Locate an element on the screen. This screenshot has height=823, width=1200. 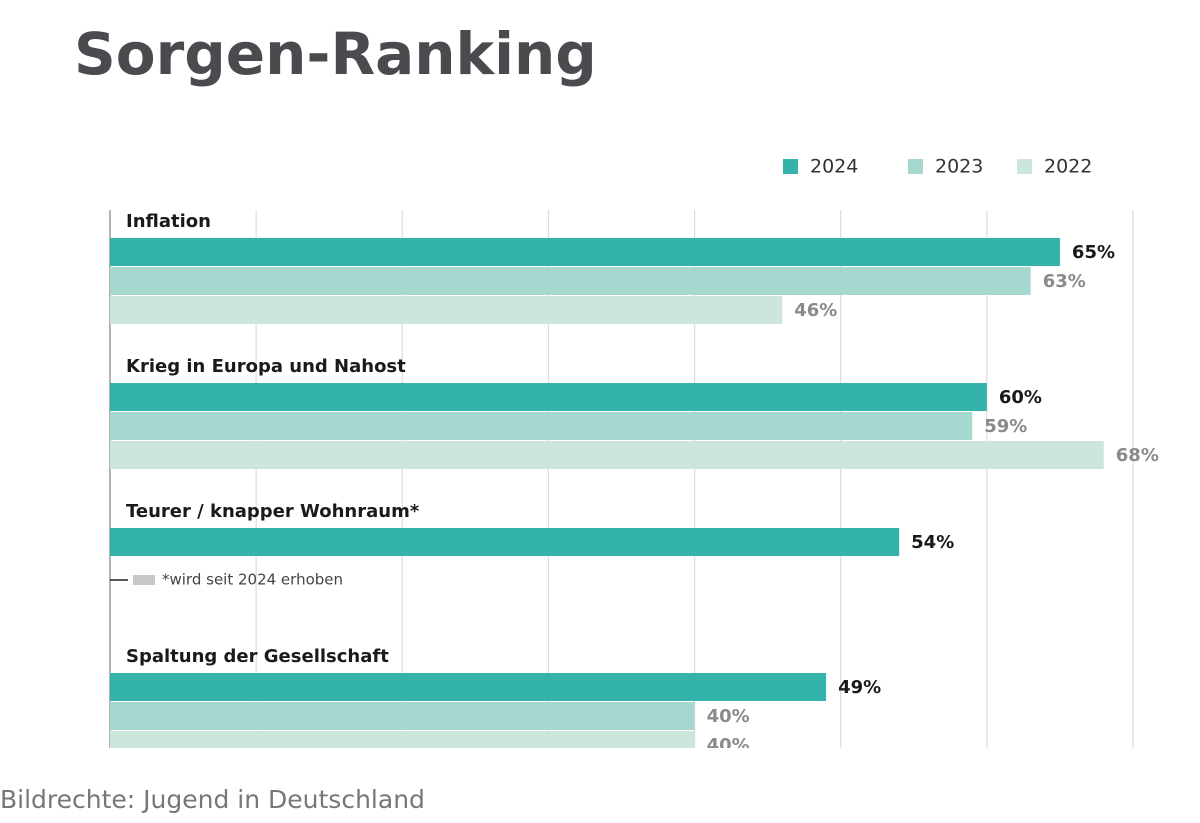
value-label: 59% is located at coordinates (1005, 426).